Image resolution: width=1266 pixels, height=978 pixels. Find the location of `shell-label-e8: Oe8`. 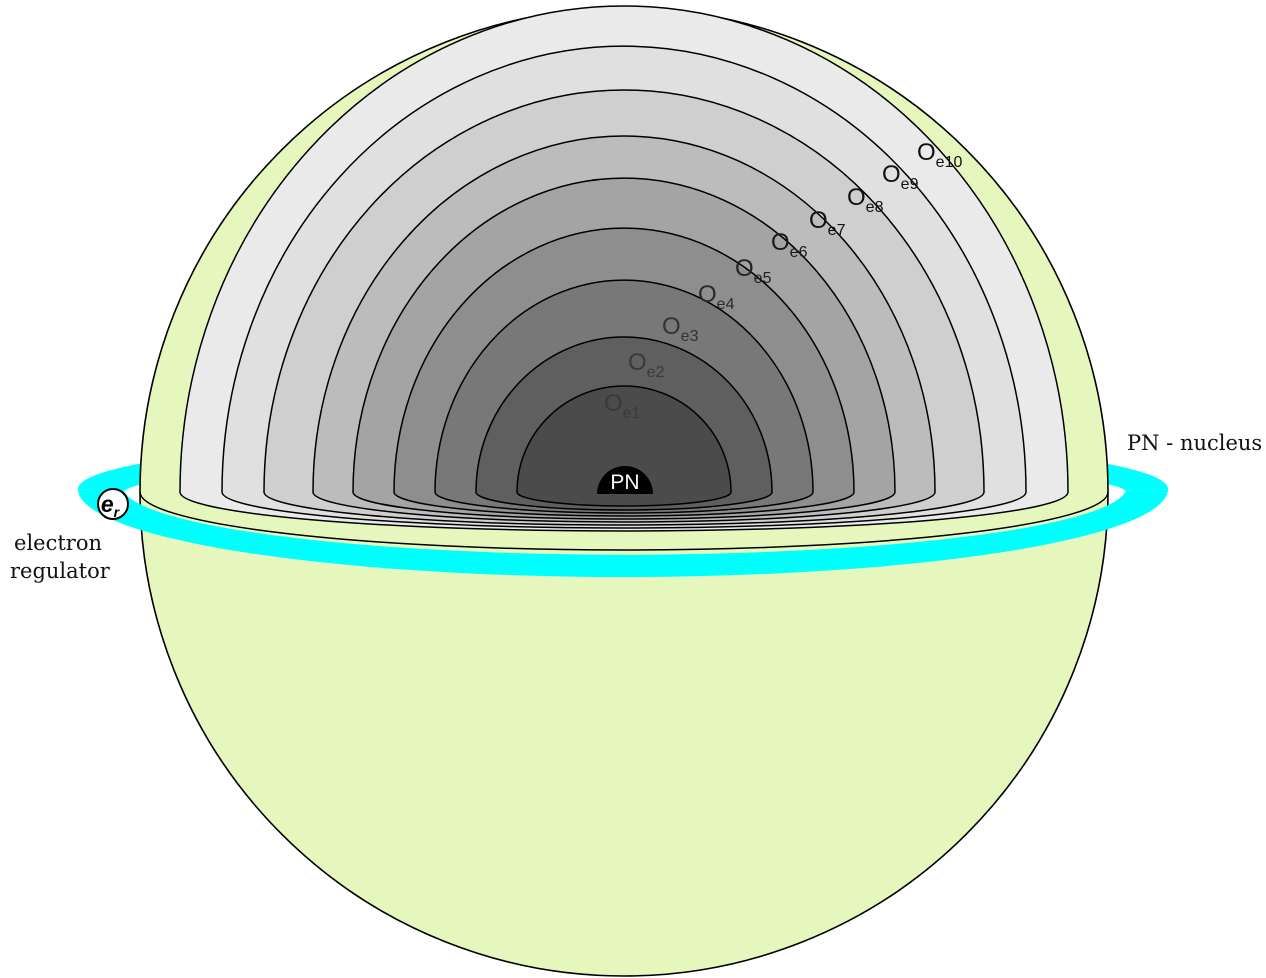

shell-label-e8: Oe8 is located at coordinates (865, 200).